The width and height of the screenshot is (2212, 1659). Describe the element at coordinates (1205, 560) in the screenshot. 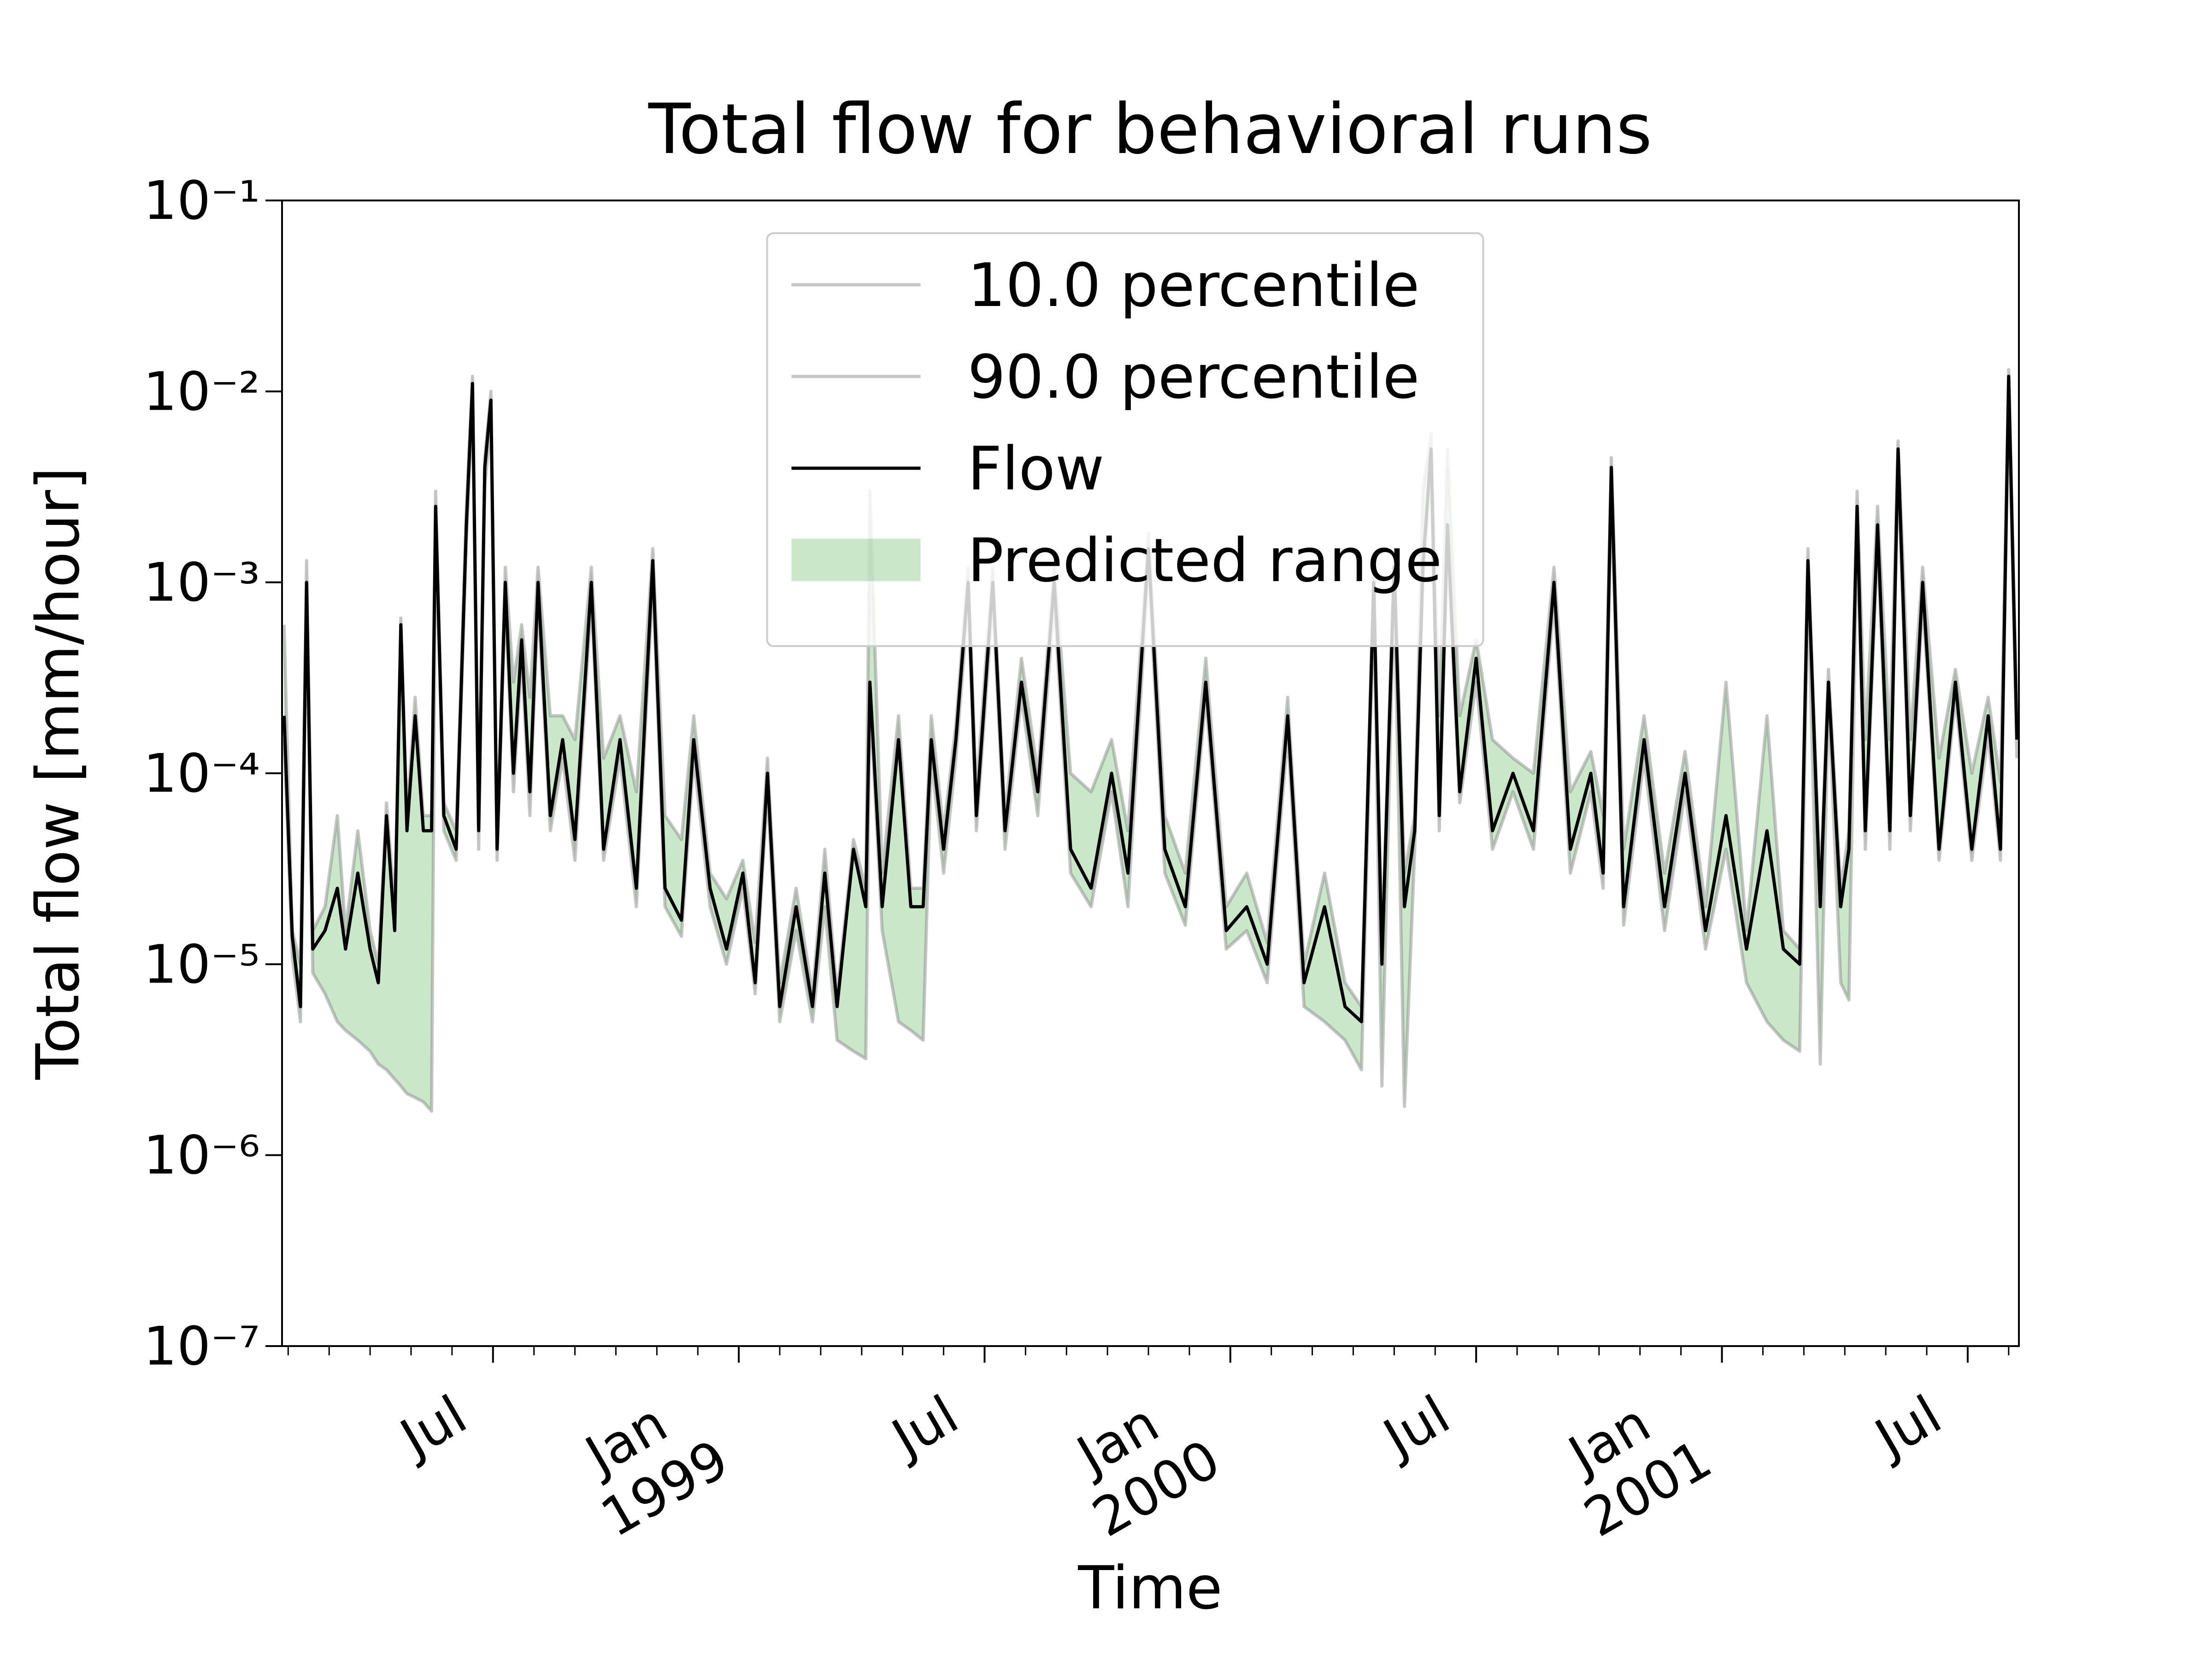

I see `legend-label: Predicted range` at that location.